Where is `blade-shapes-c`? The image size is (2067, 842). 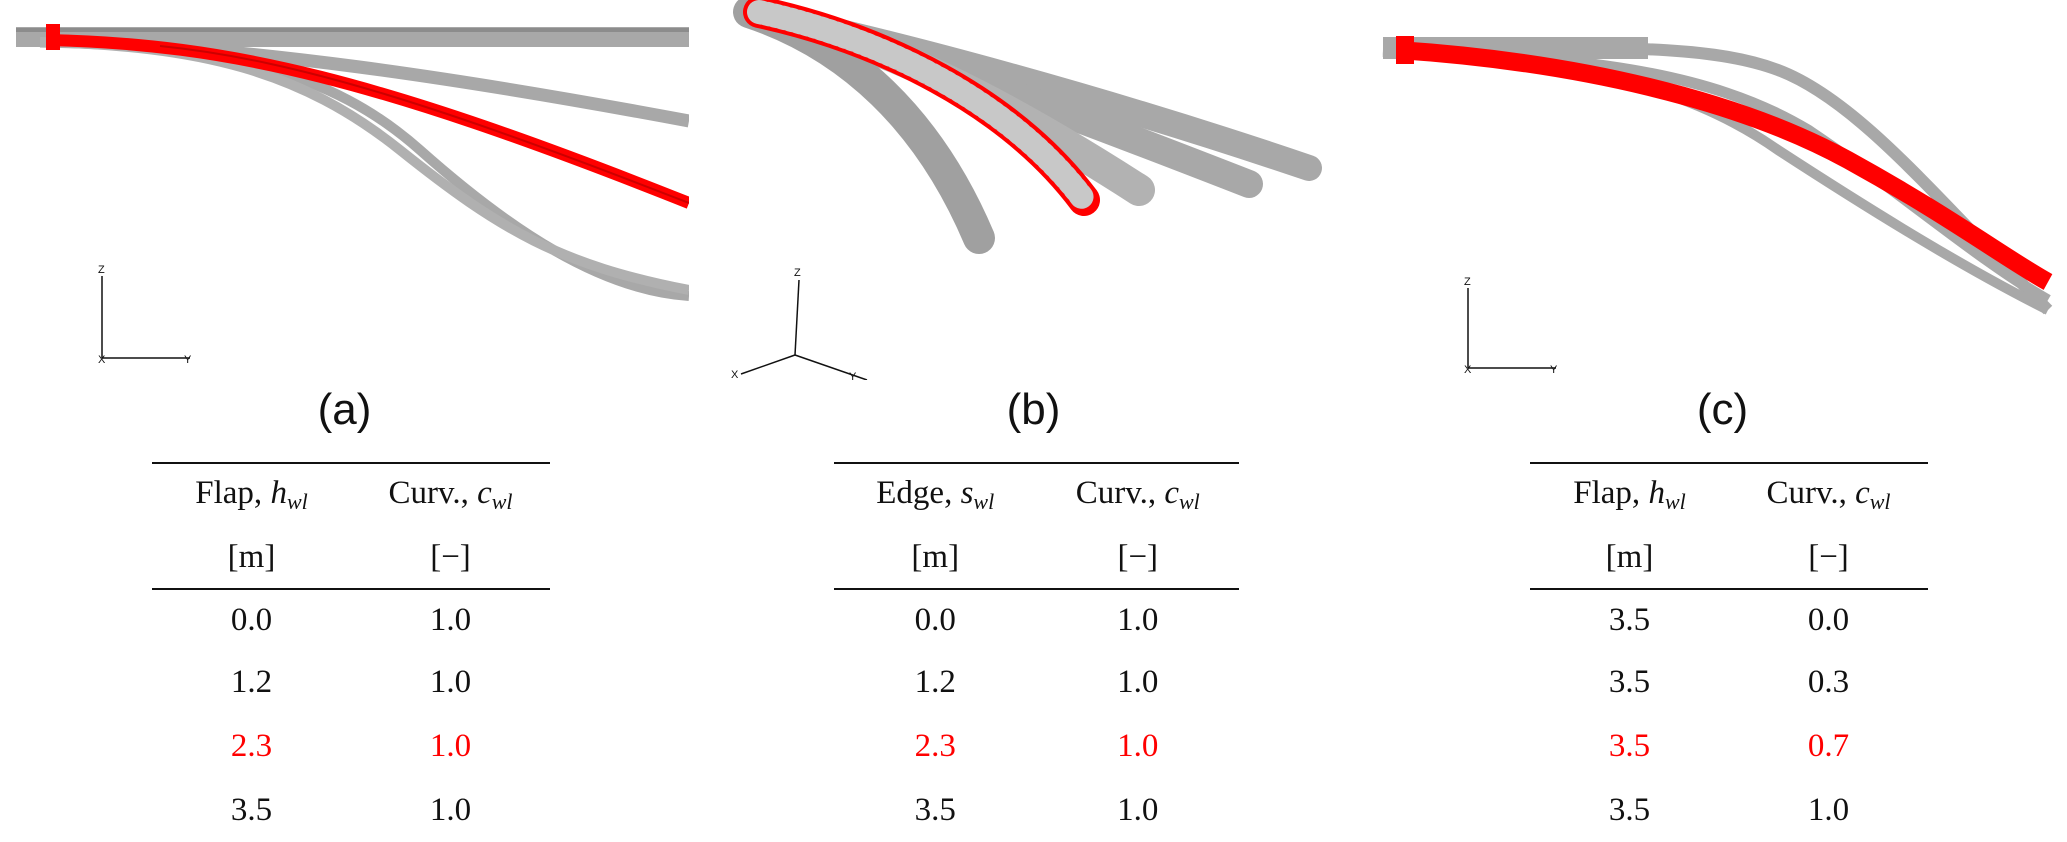 blade-shapes-c is located at coordinates (1717, 175).